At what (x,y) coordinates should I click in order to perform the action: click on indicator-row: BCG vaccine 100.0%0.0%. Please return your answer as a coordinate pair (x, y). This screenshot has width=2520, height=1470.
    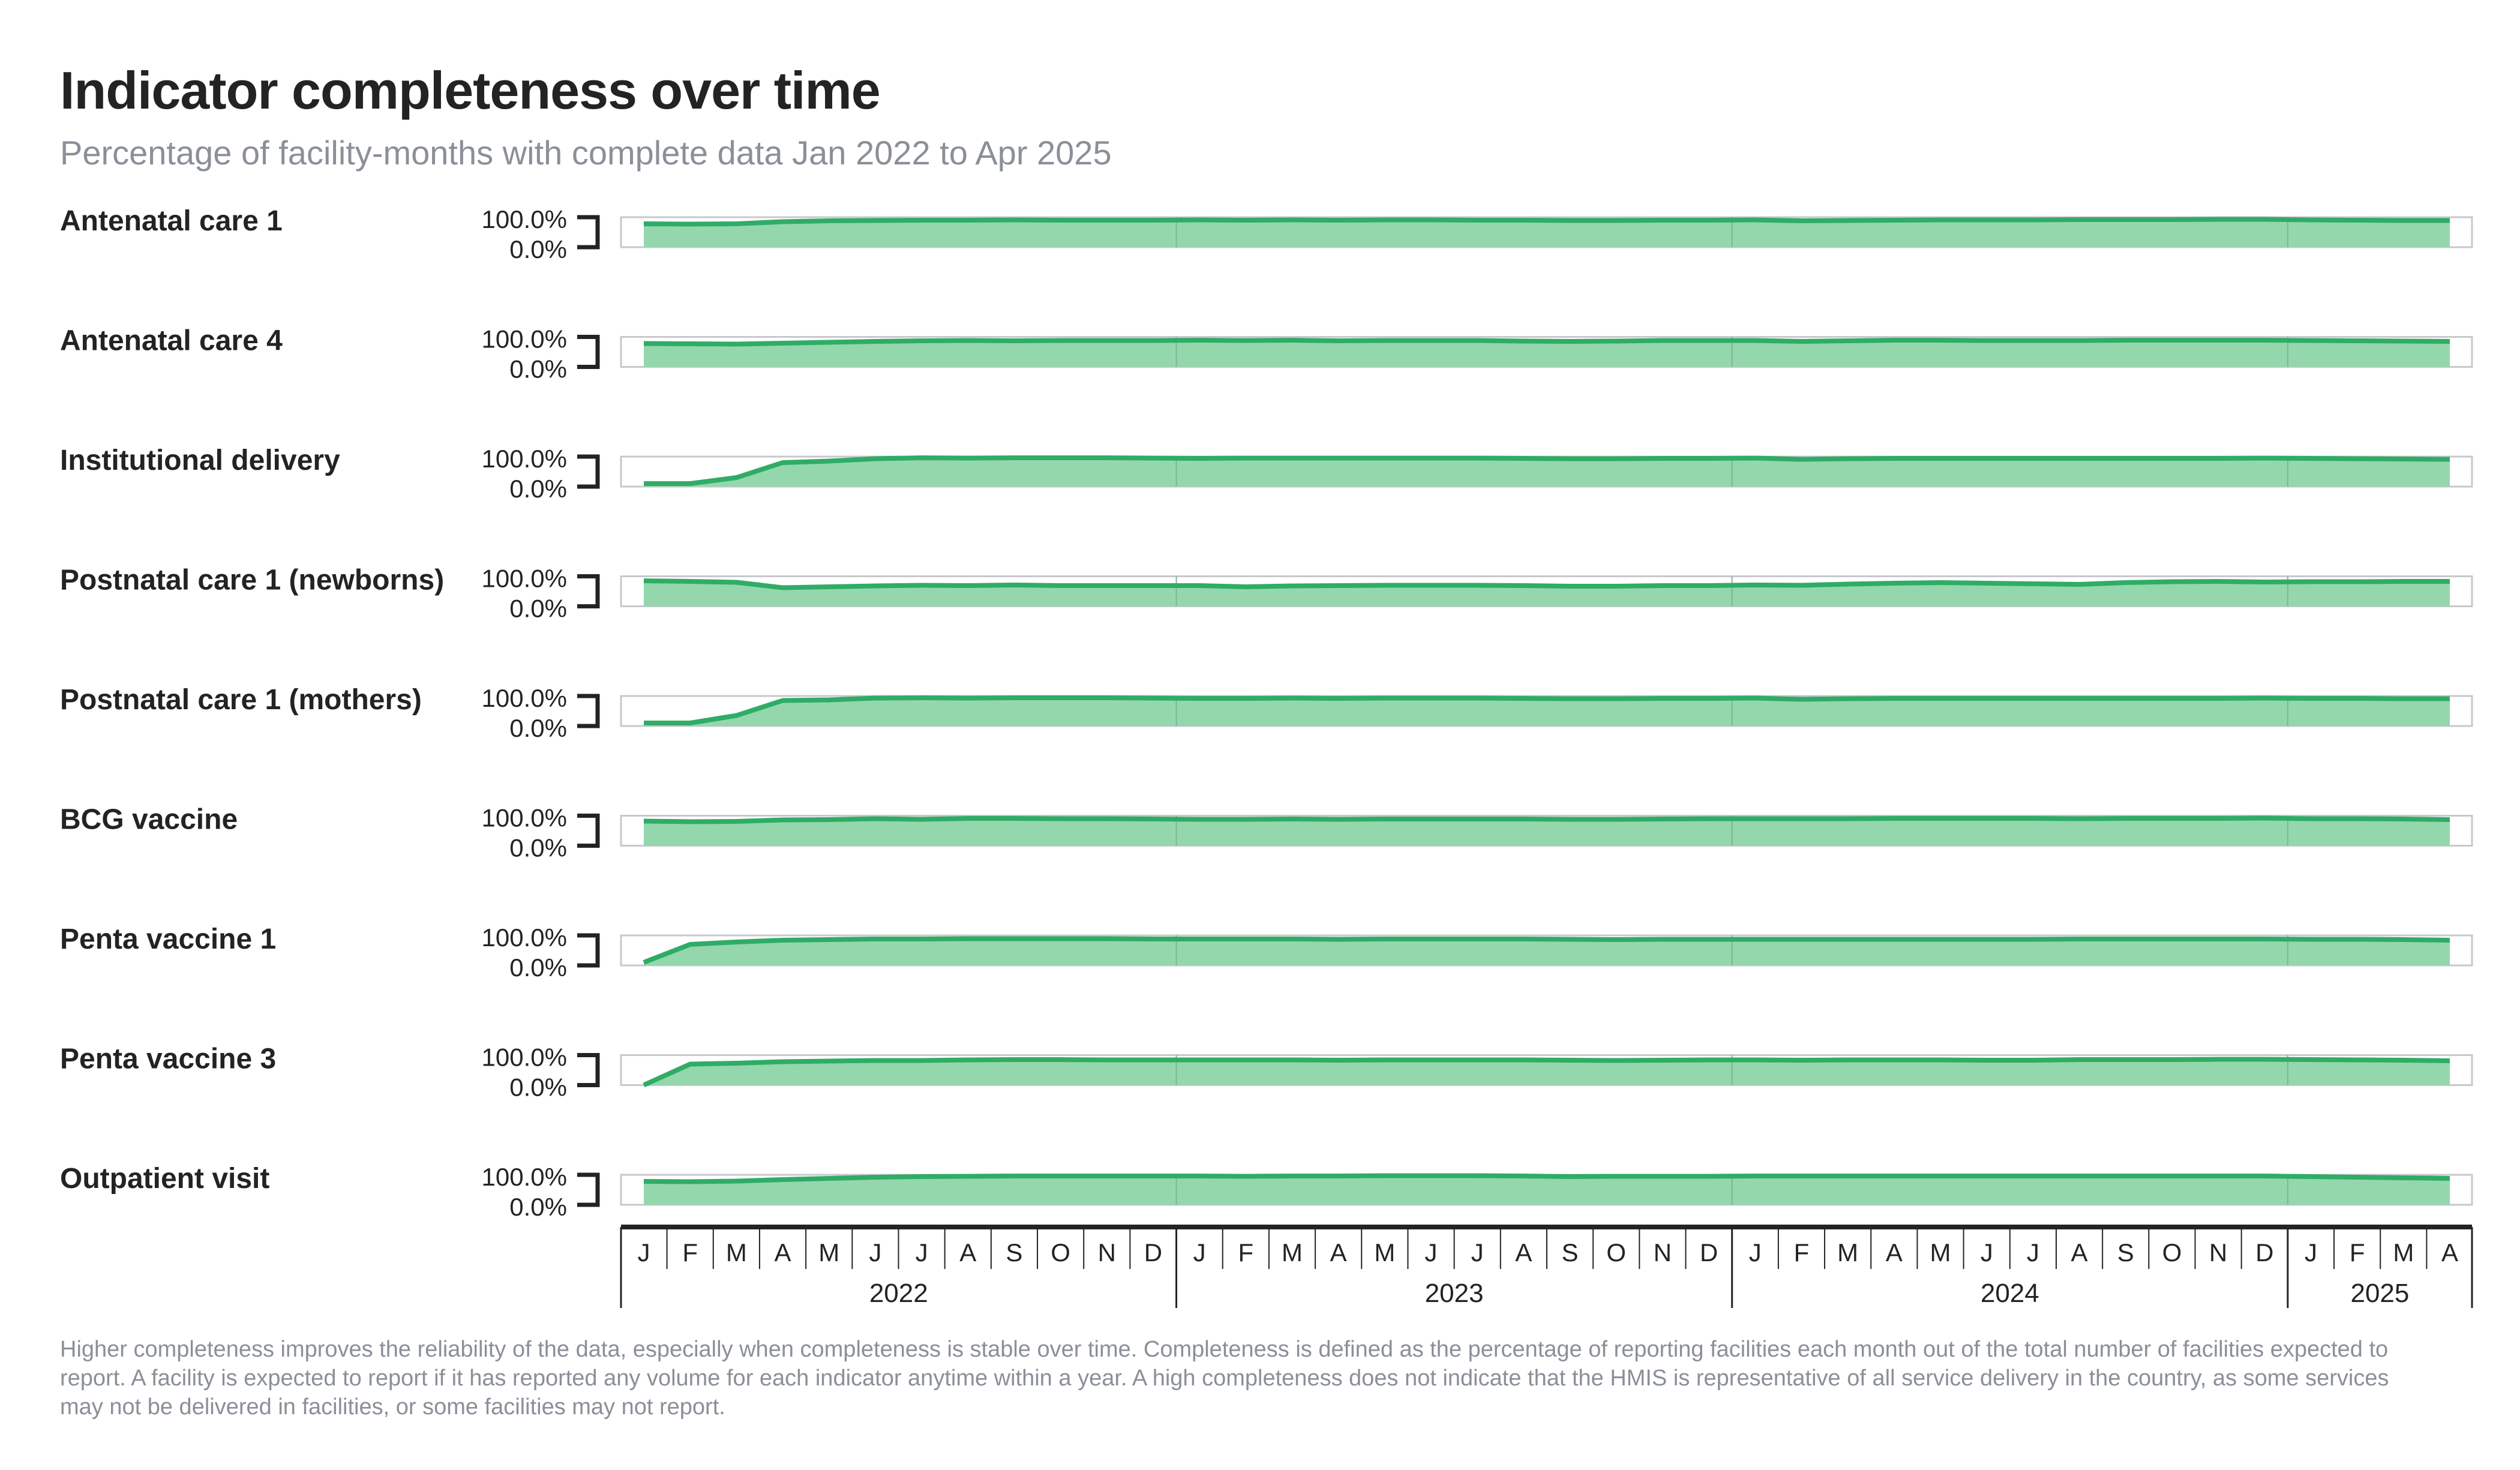
    Looking at the image, I should click on (1266, 833).